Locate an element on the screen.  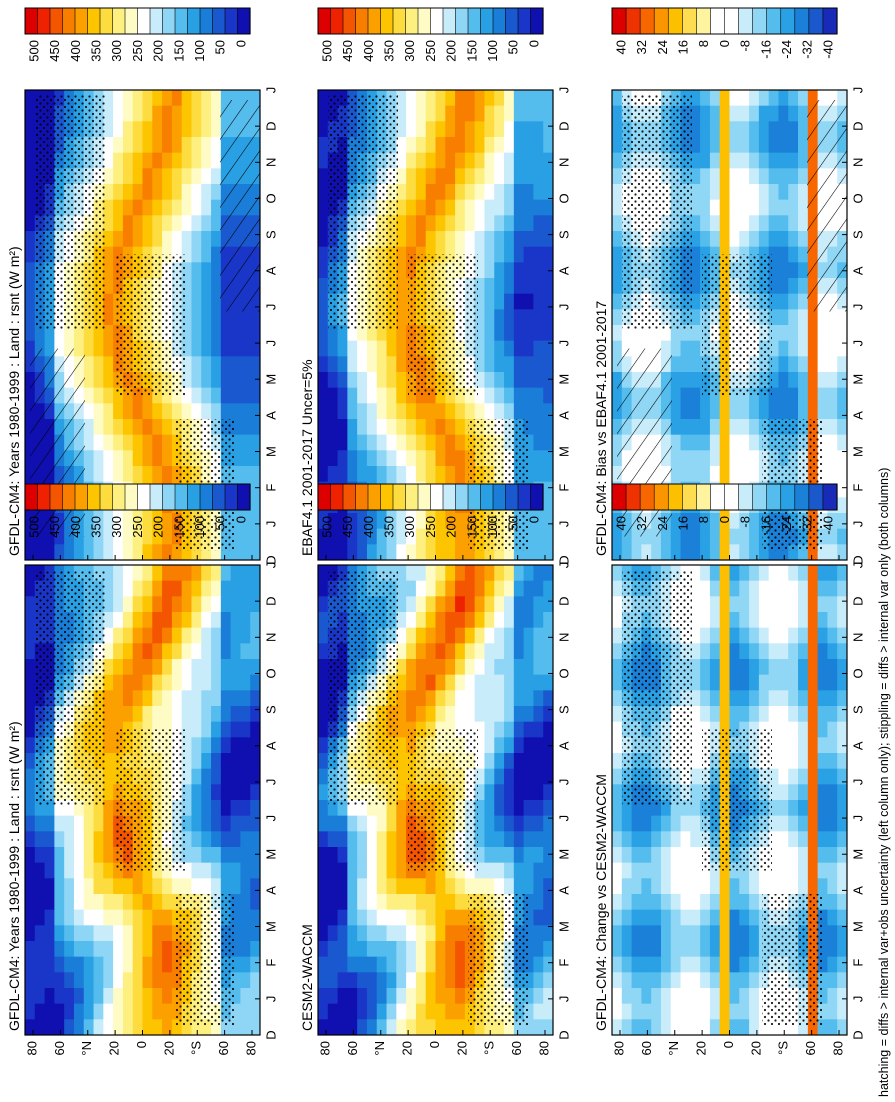
stippling-region is located at coordinates (498, 960).